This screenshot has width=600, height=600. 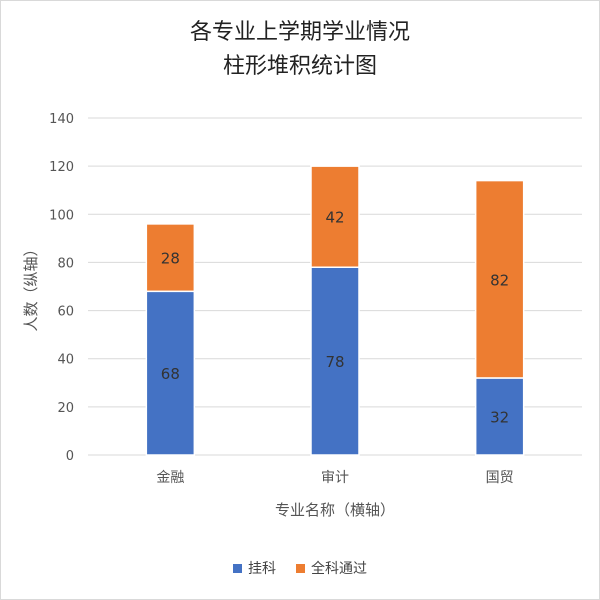 I want to click on x-tick-label-2: 国贸, so click(x=500, y=478).